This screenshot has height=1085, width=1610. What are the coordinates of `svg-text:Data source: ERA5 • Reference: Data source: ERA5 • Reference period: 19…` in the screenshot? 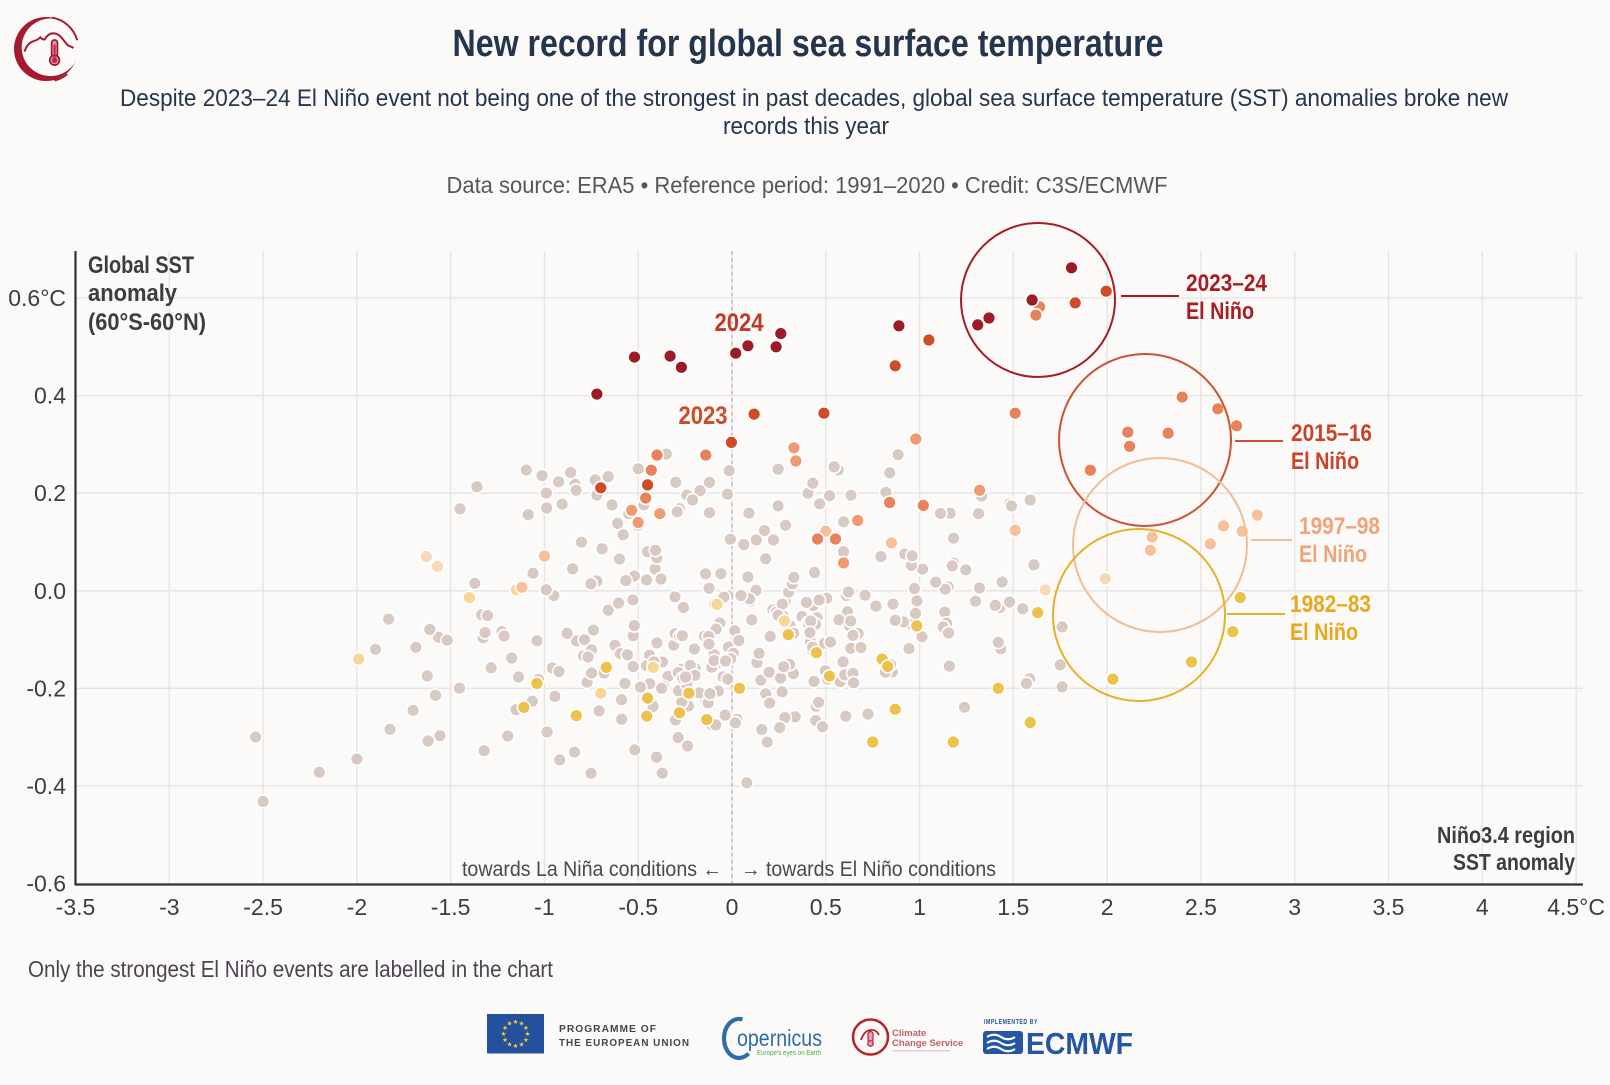 It's located at (807, 185).